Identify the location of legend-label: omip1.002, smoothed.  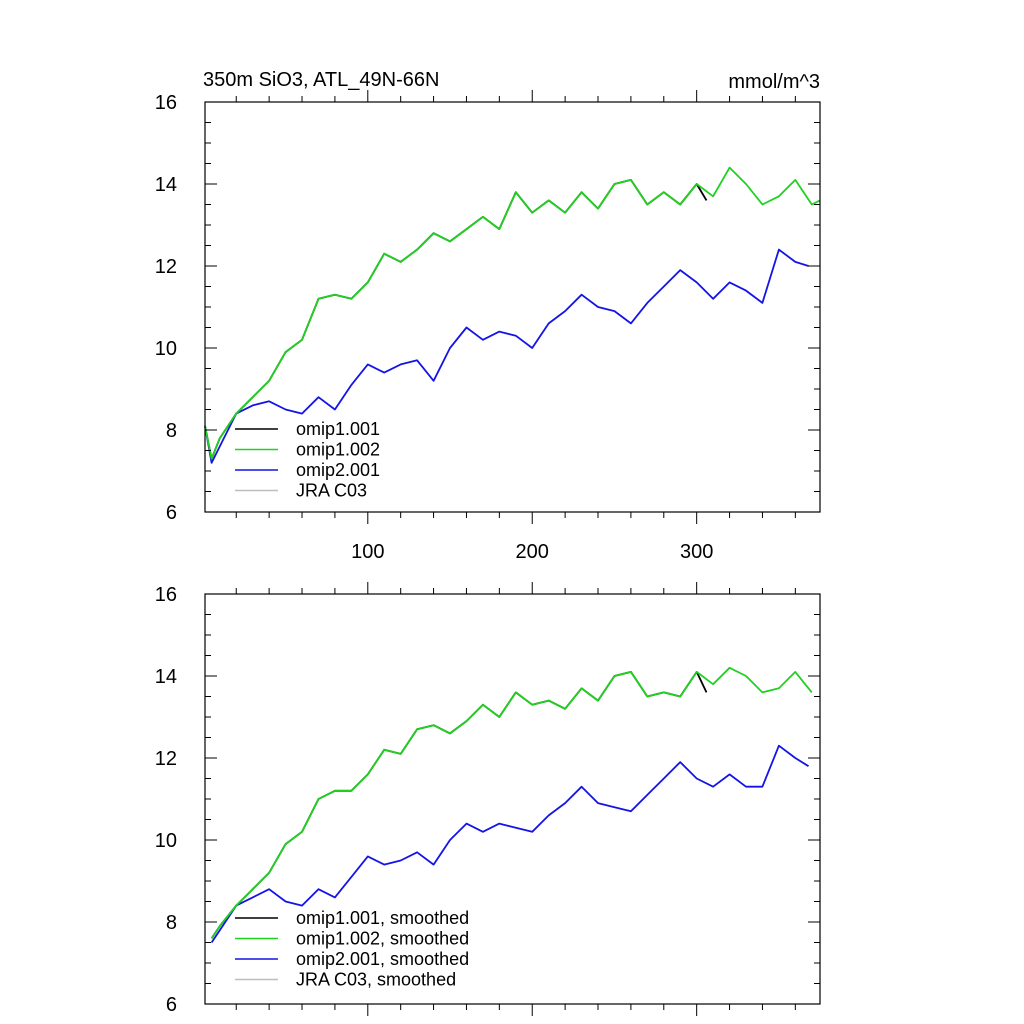
(382, 939).